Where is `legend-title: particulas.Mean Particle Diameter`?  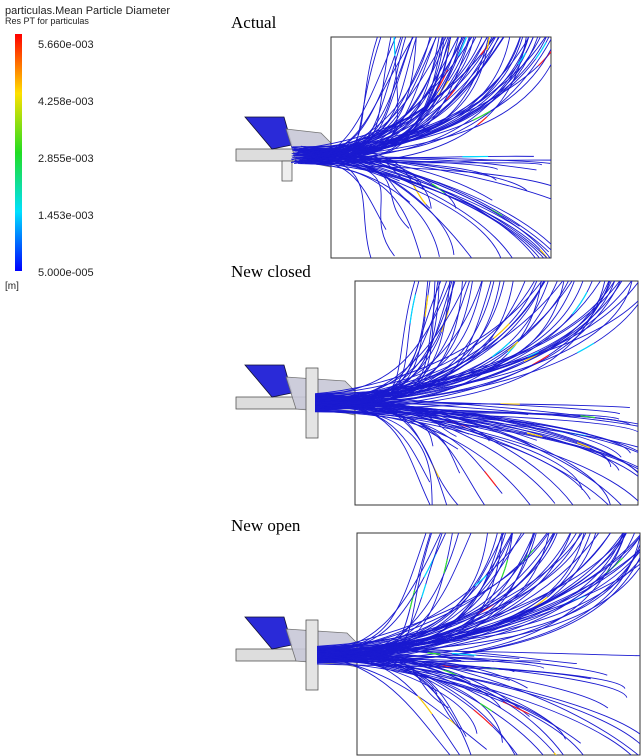 legend-title: particulas.Mean Particle Diameter is located at coordinates (87, 11).